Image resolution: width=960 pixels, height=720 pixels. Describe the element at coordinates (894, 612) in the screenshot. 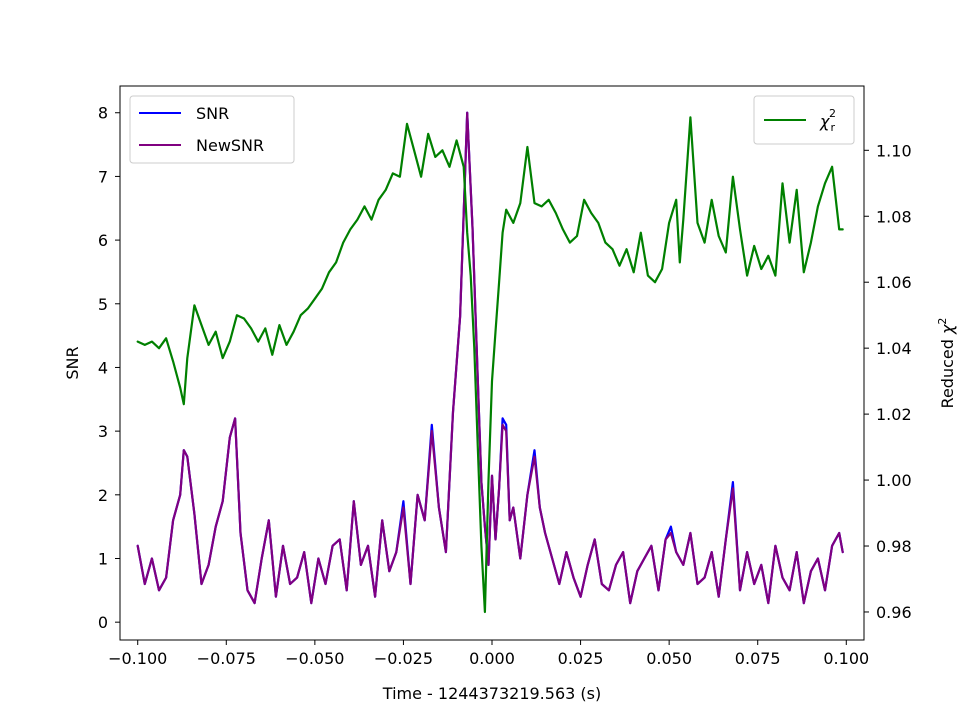

I see `y-right-tick-label: 0.96` at that location.